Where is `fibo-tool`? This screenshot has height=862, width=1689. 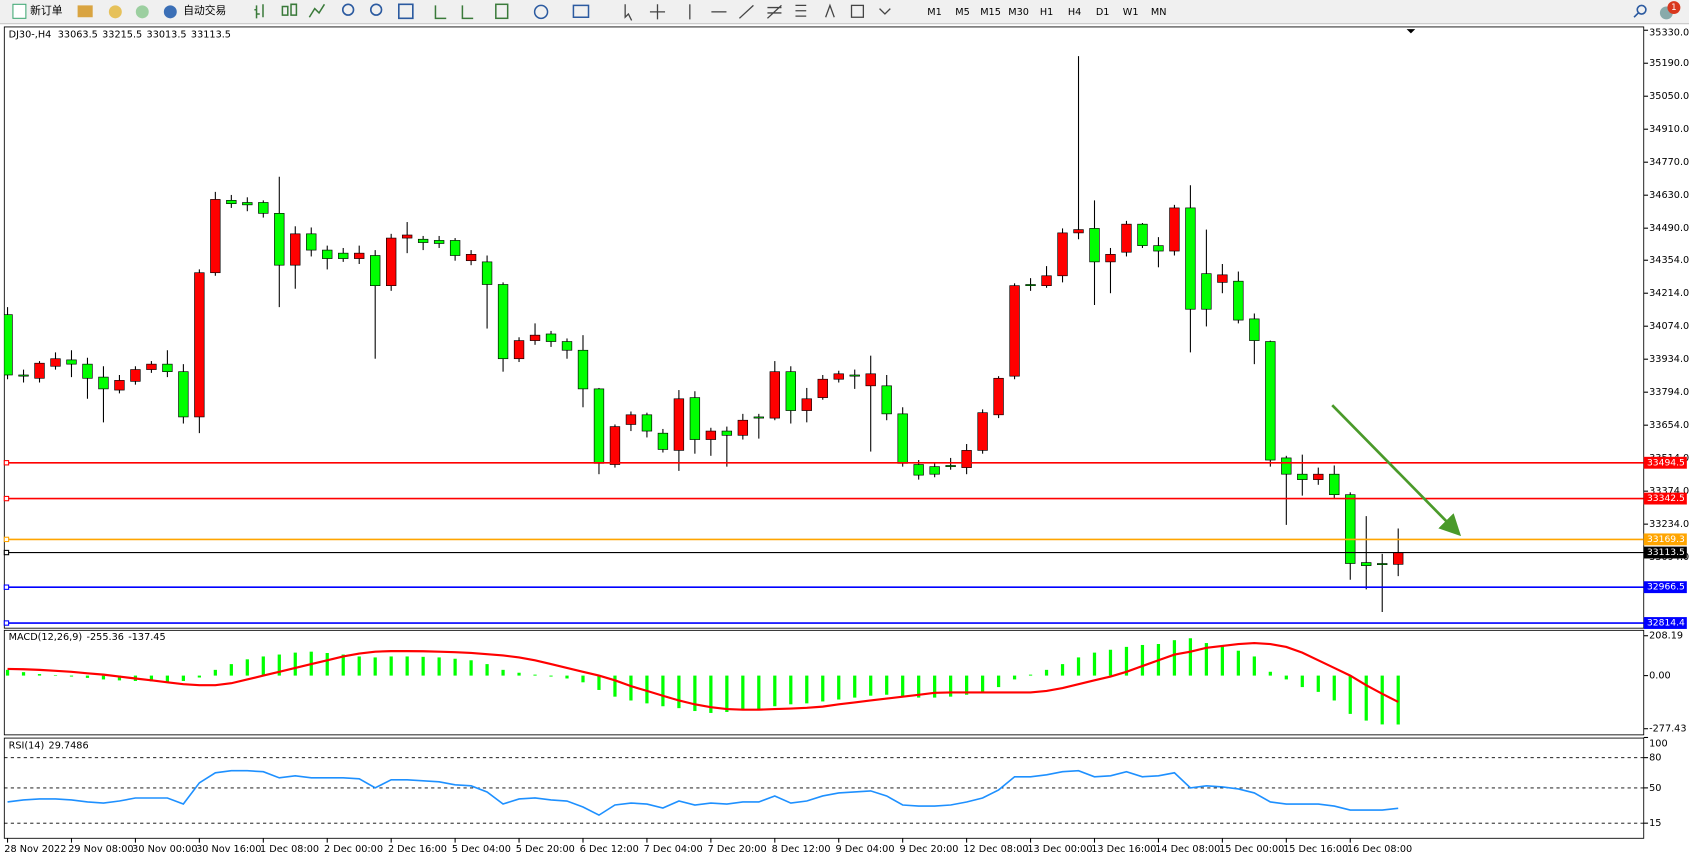 fibo-tool is located at coordinates (801, 10).